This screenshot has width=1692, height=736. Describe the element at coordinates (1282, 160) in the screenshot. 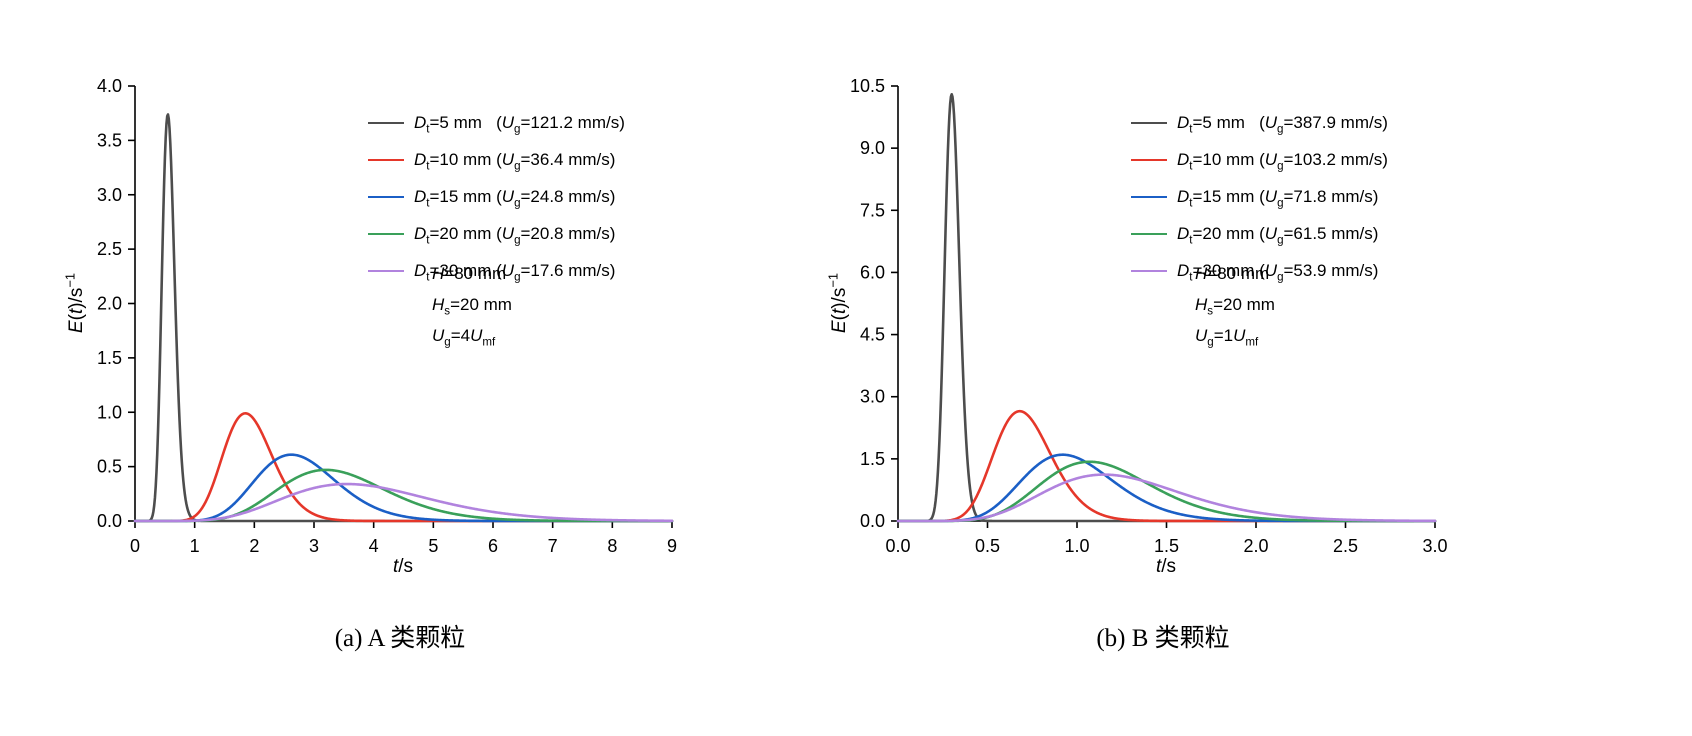

I see `legend-label: Dt=10 mm (Ug=103.2 mm/s)` at that location.